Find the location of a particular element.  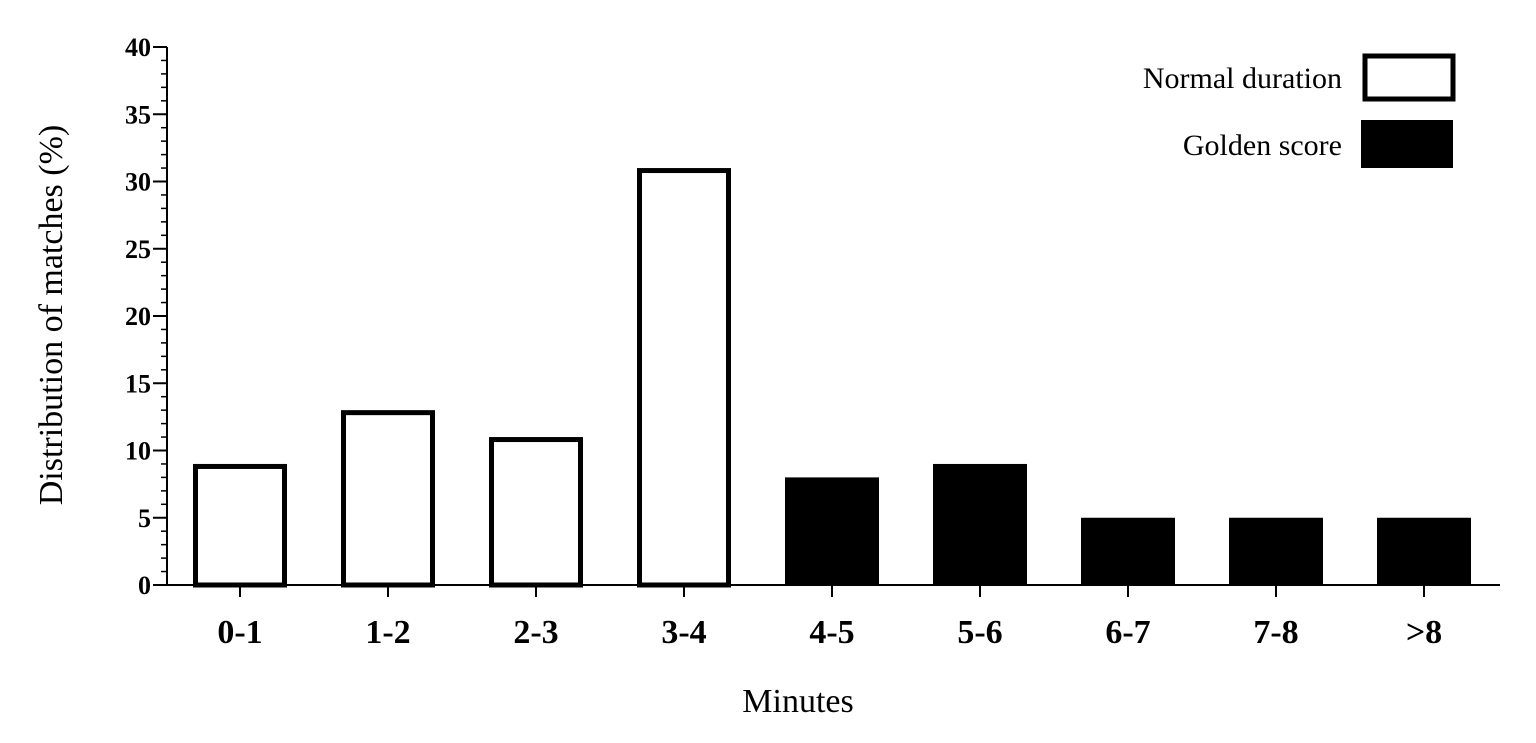

y-tick-label: 10 is located at coordinates (138, 451).